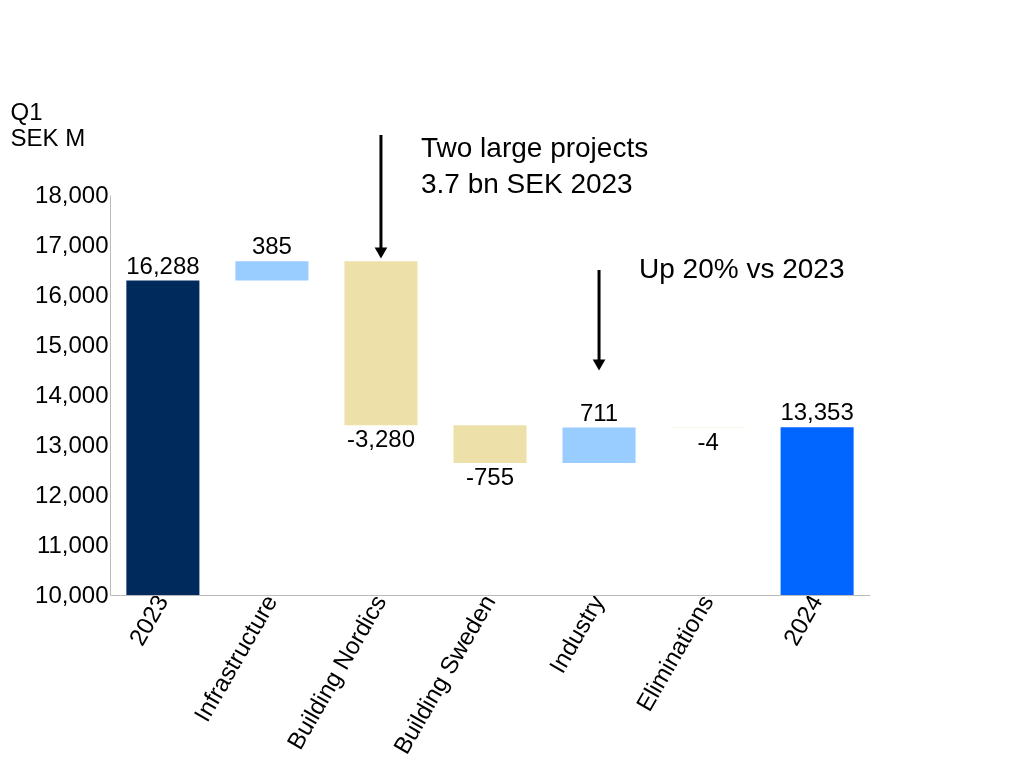  Describe the element at coordinates (72, 344) in the screenshot. I see `y-tick-label: 15,000` at that location.